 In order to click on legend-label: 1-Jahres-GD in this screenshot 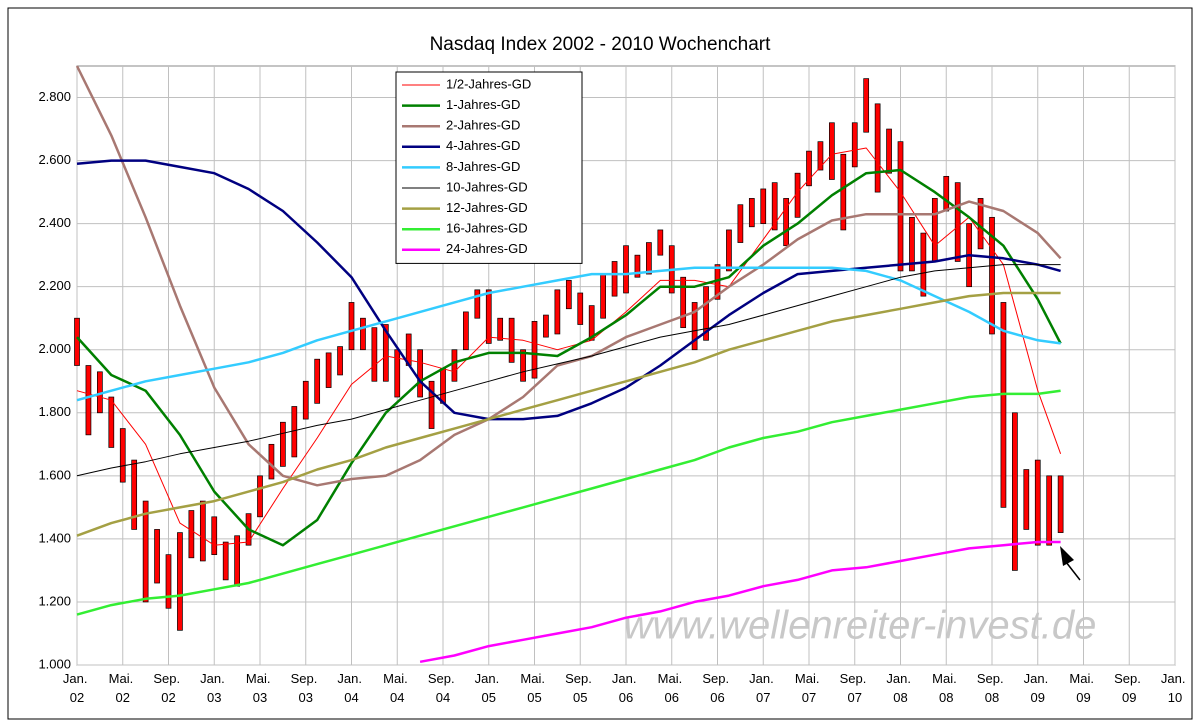, I will do `click(483, 104)`.